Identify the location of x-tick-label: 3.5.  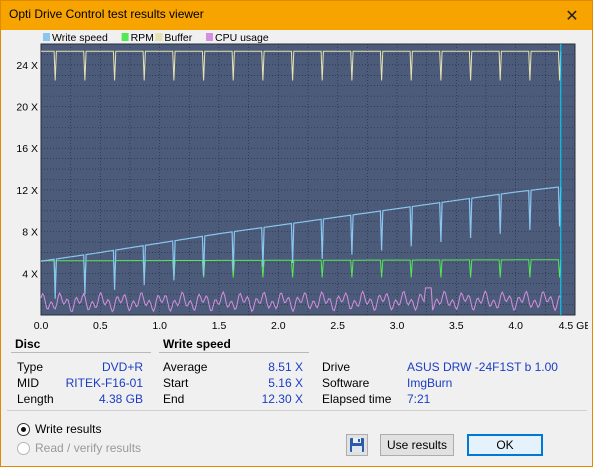
(456, 325).